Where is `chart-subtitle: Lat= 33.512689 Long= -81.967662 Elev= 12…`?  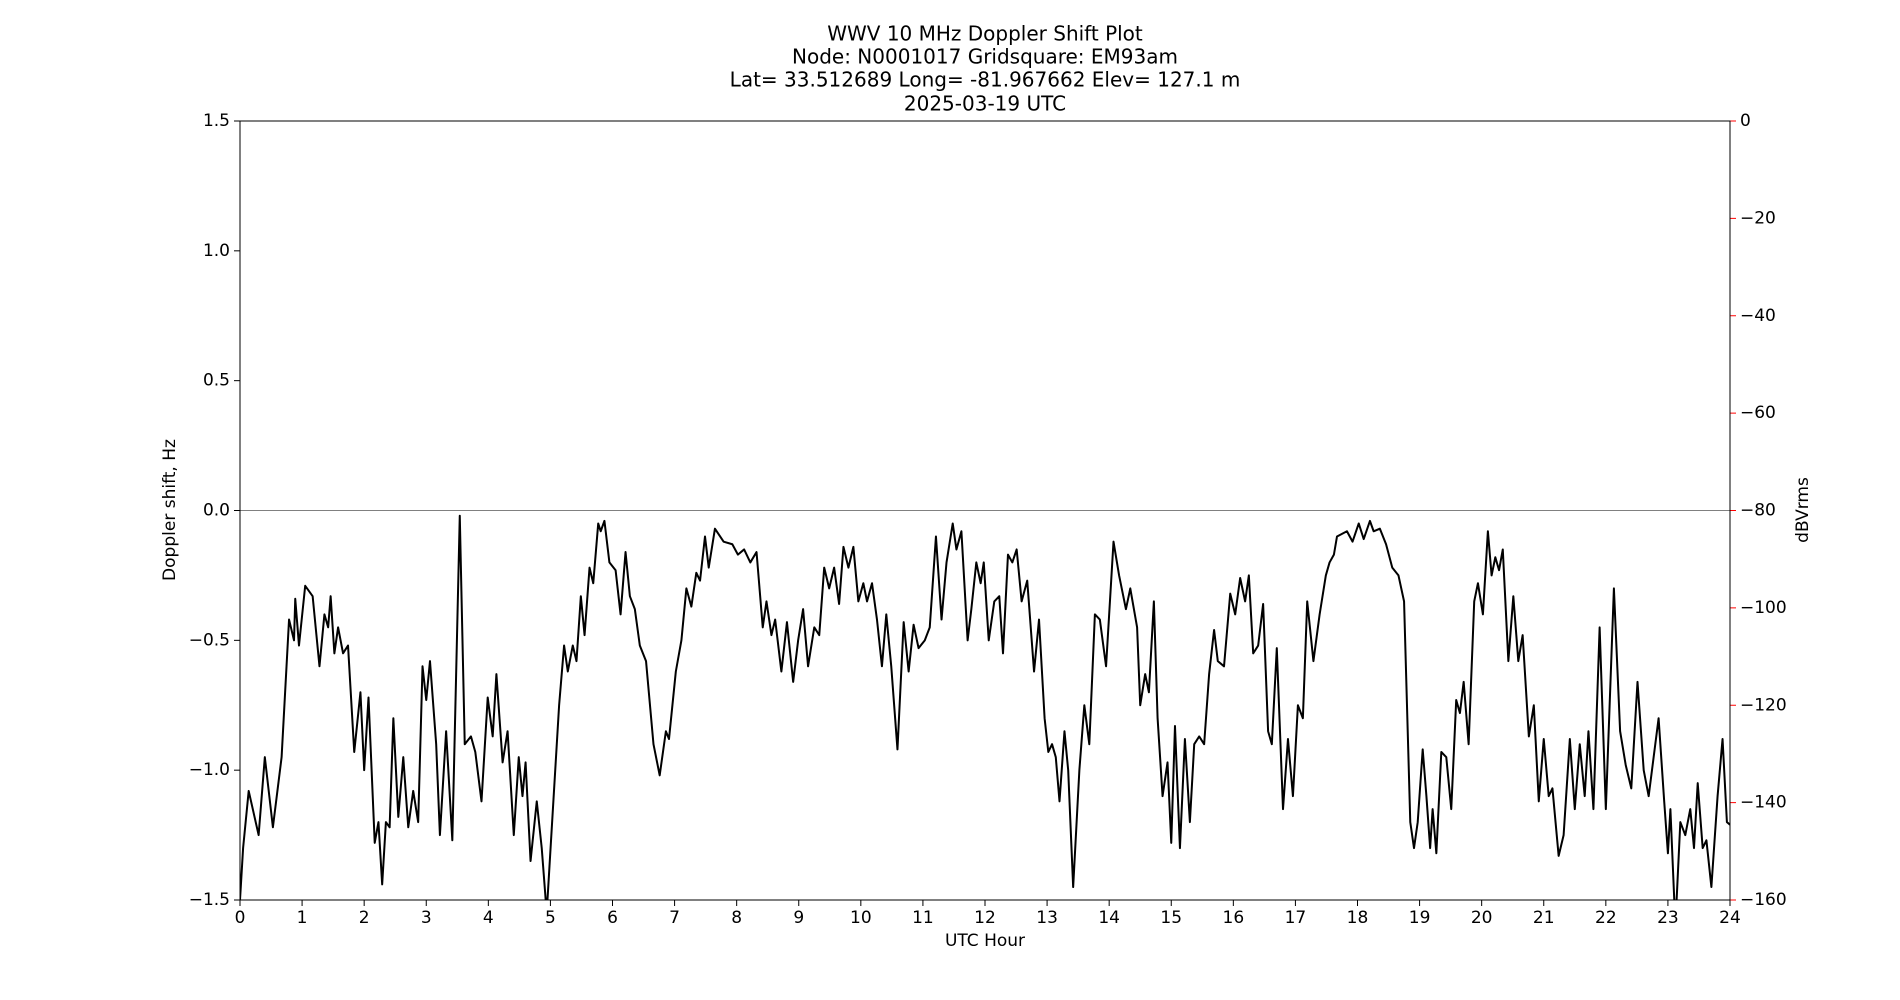
chart-subtitle: Lat= 33.512689 Long= -81.967662 Elev= 12… is located at coordinates (985, 80).